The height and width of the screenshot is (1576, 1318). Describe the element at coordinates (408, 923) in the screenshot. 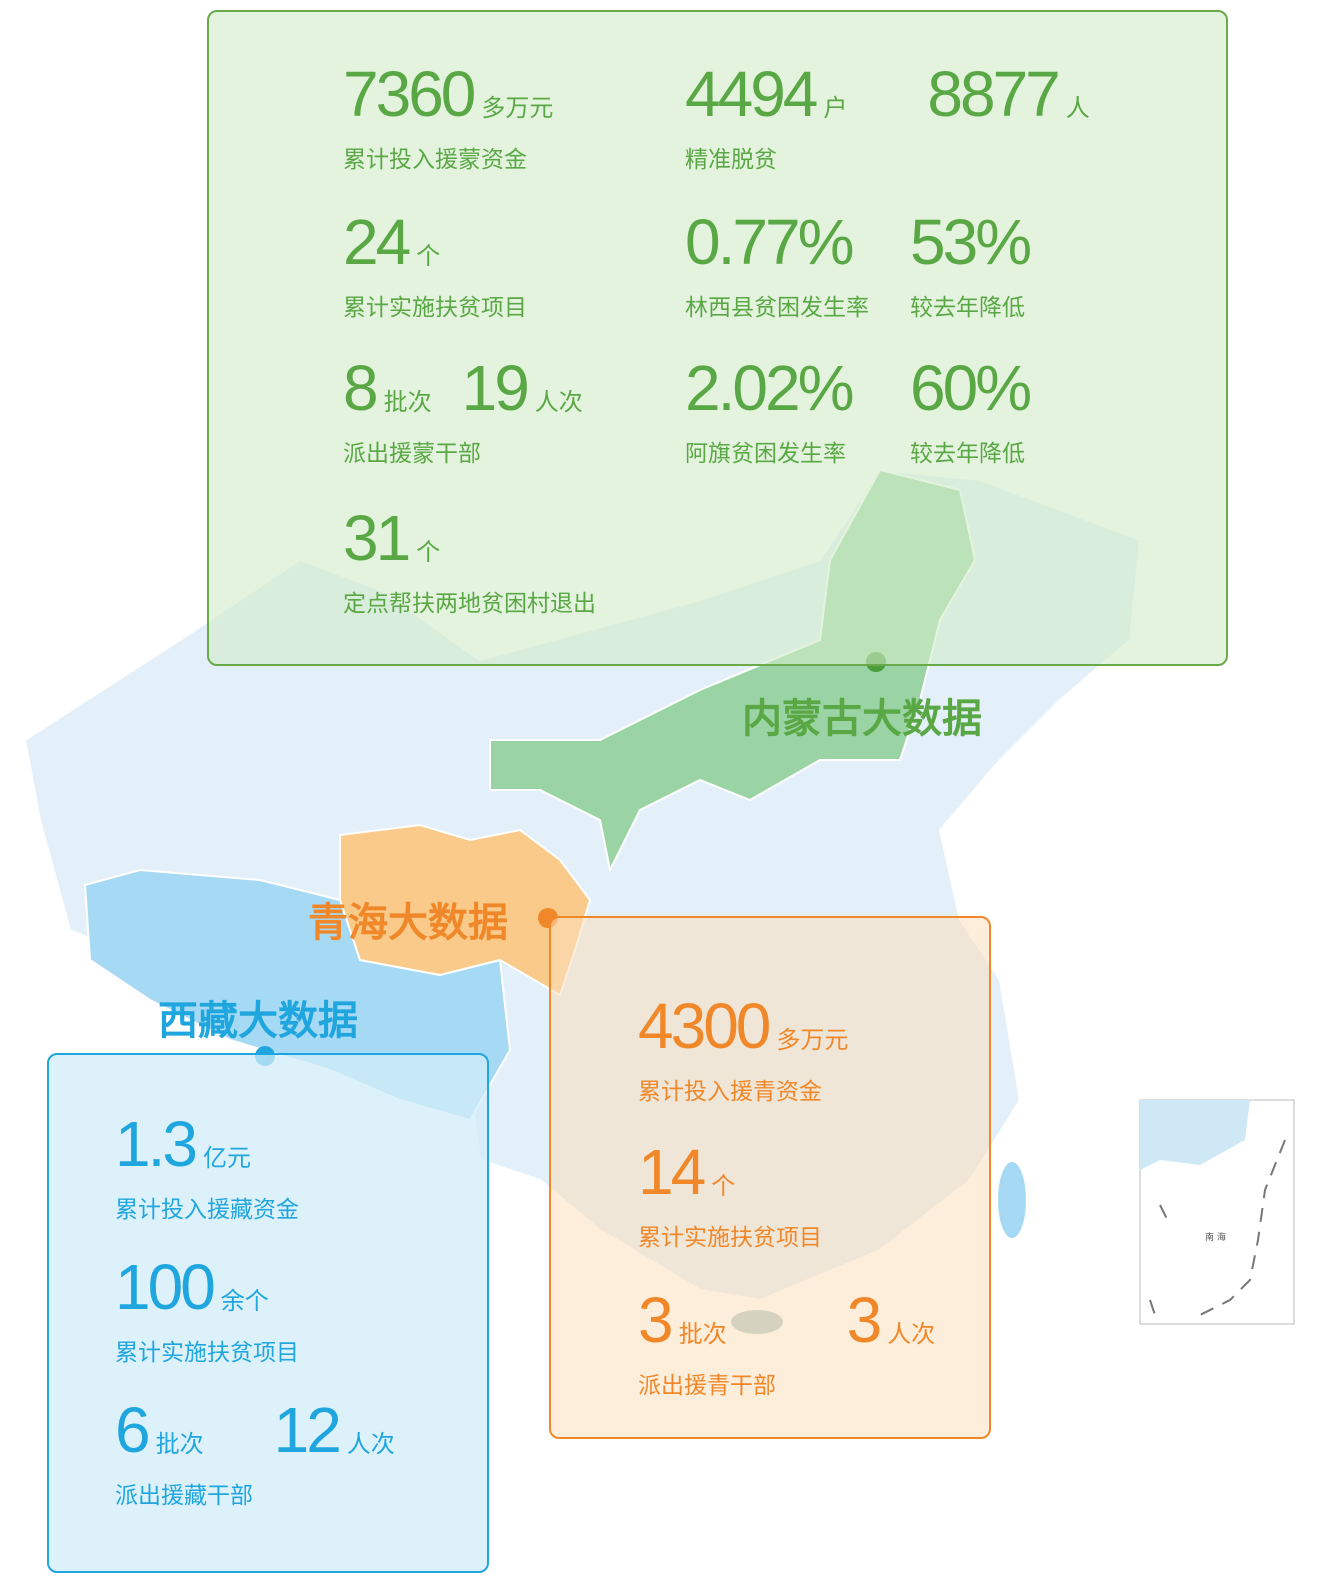

I see `qinghai-label: 青海大数据` at that location.